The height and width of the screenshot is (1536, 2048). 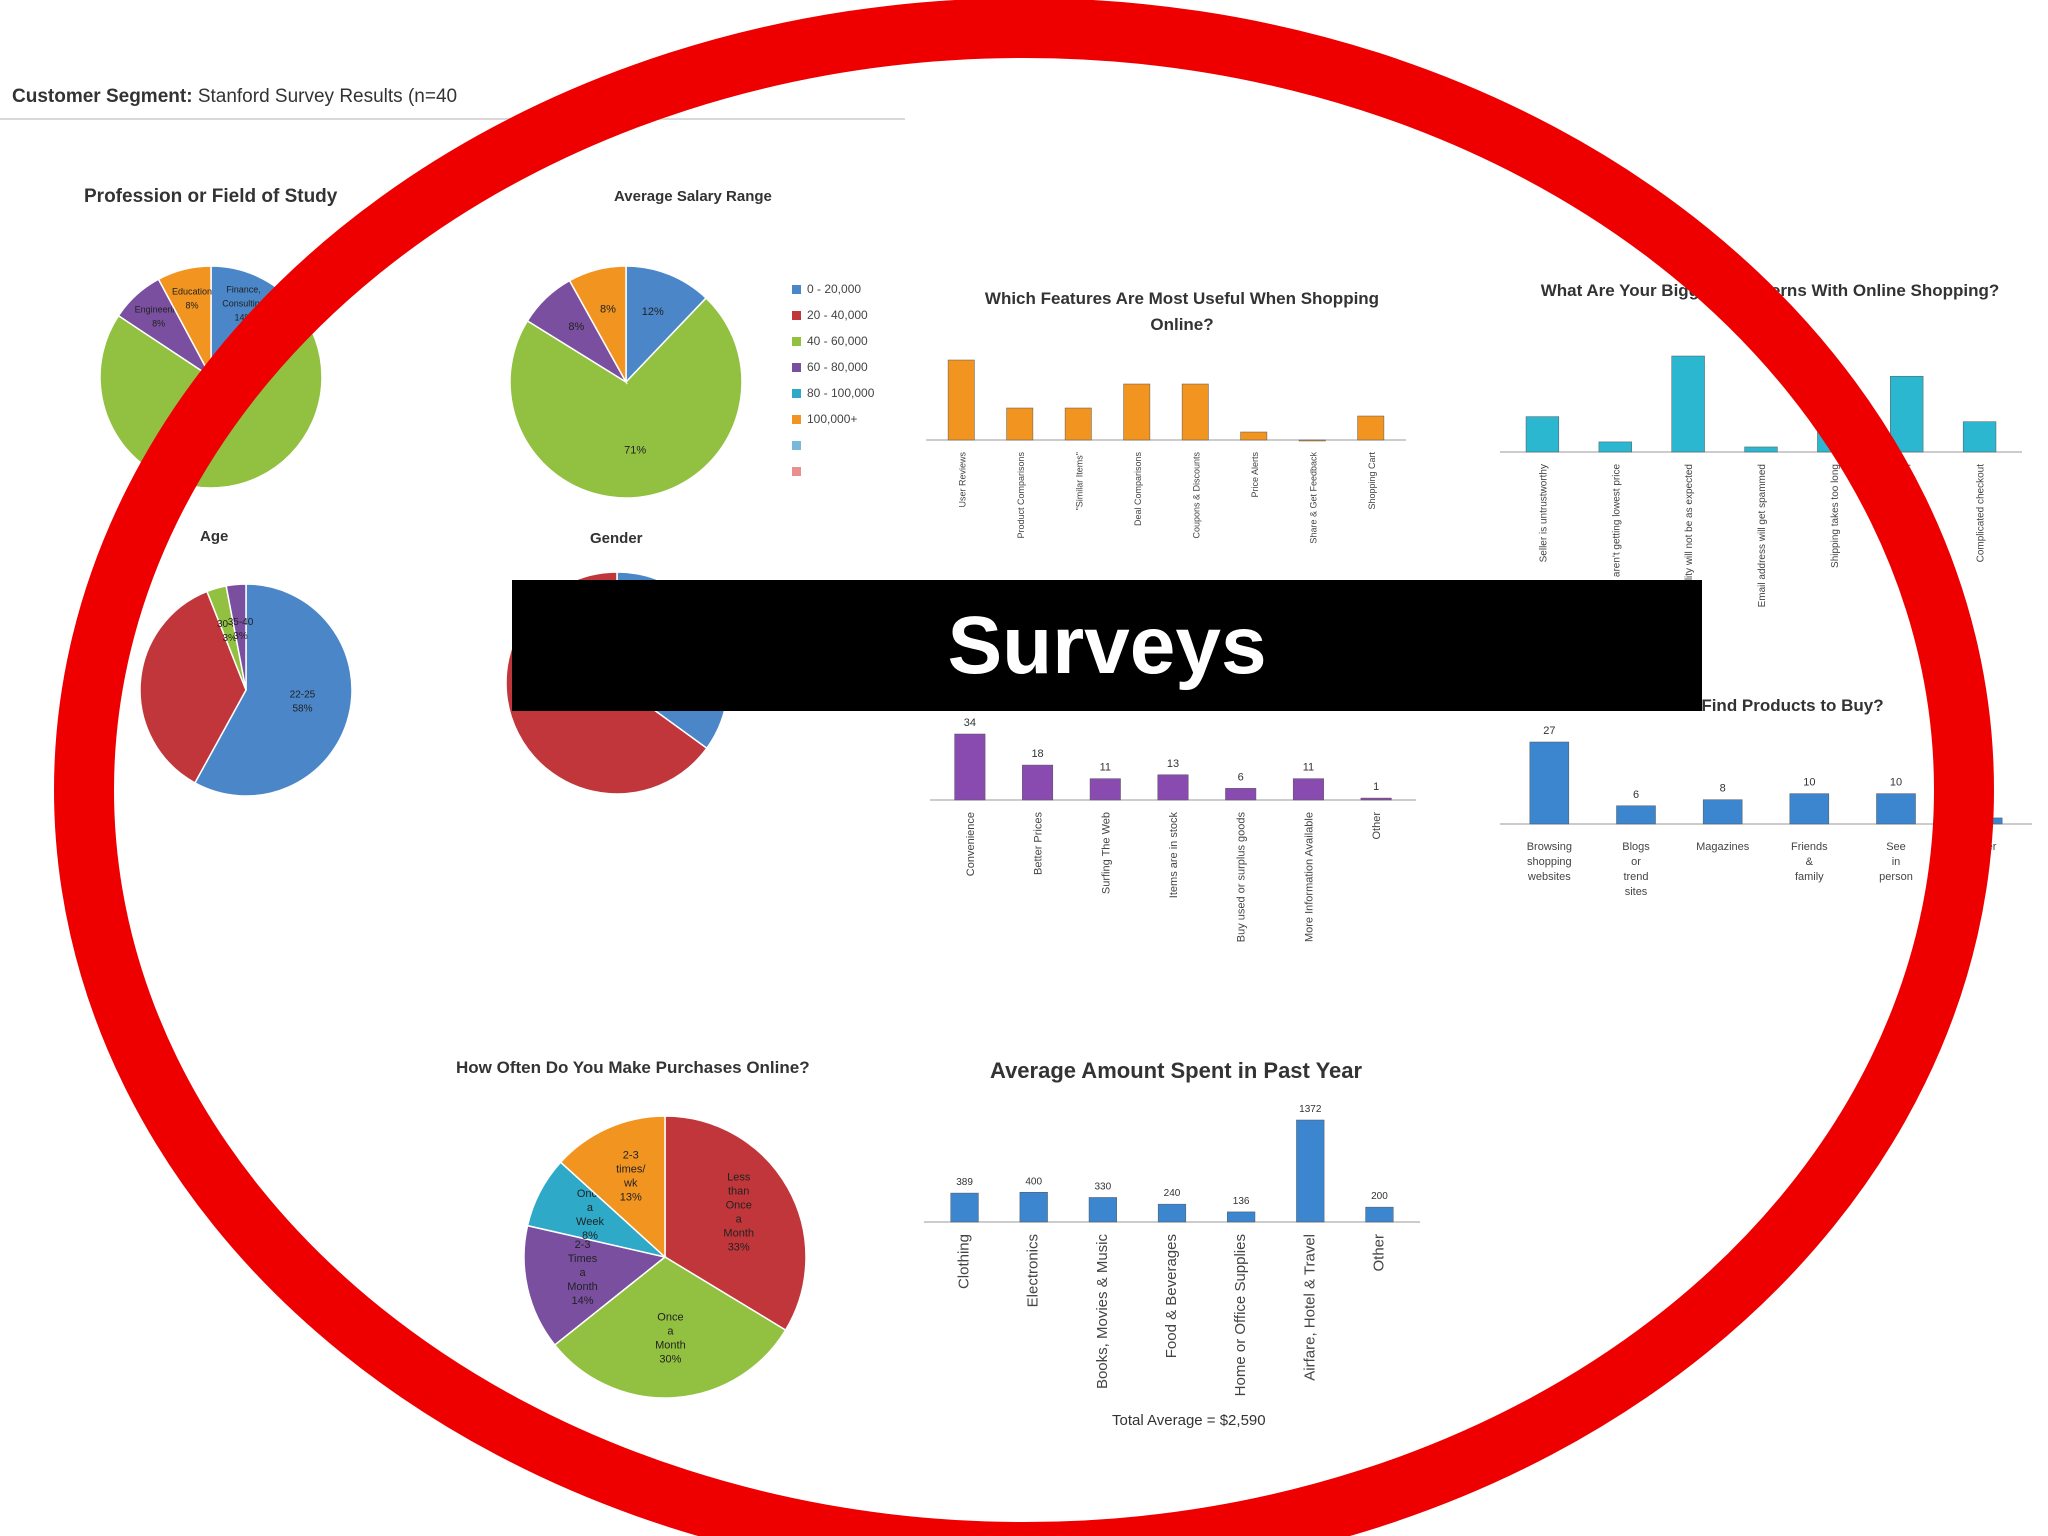 What do you see at coordinates (1037, 754) in the screenshot?
I see `bar-value-label: 18` at bounding box center [1037, 754].